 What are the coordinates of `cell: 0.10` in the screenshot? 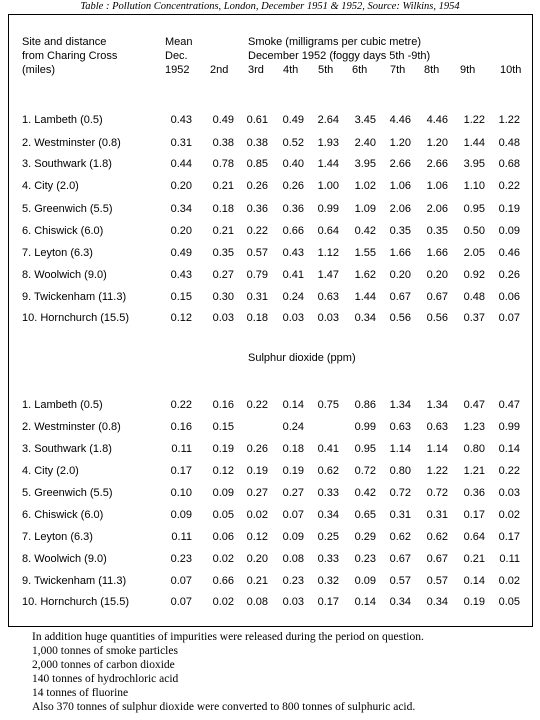 It's located at (181, 493).